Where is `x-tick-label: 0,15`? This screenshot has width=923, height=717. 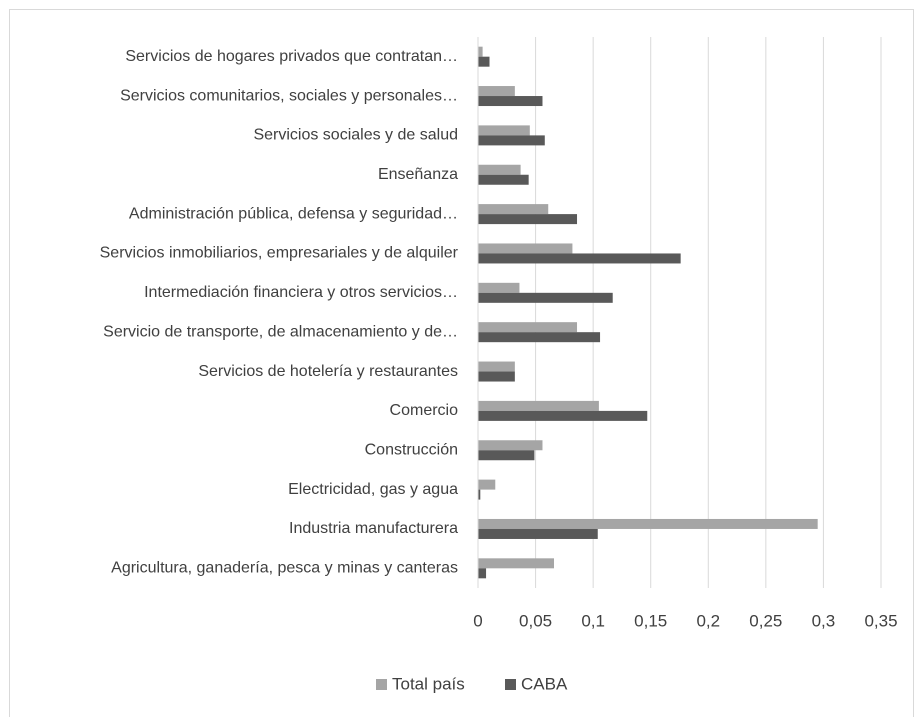
x-tick-label: 0,15 is located at coordinates (650, 620).